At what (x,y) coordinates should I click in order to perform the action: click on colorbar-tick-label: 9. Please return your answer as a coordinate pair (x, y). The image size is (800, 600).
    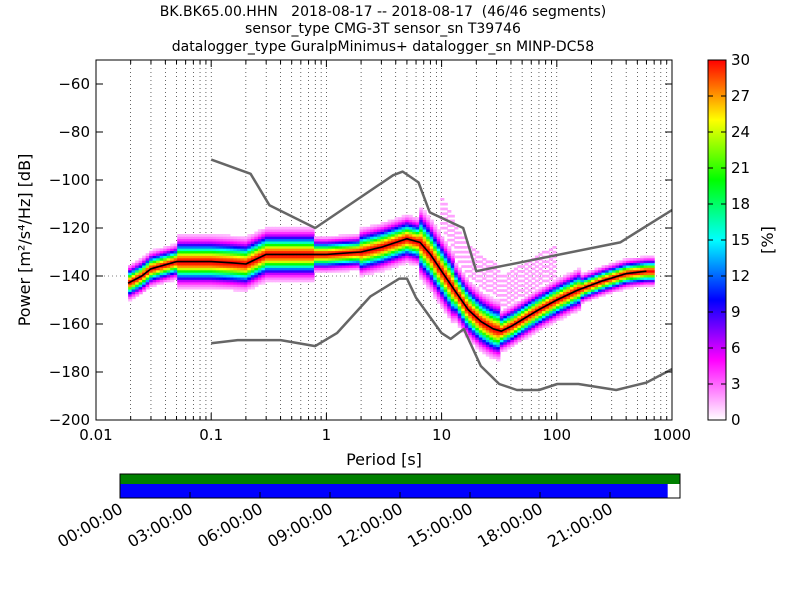
    Looking at the image, I should click on (736, 312).